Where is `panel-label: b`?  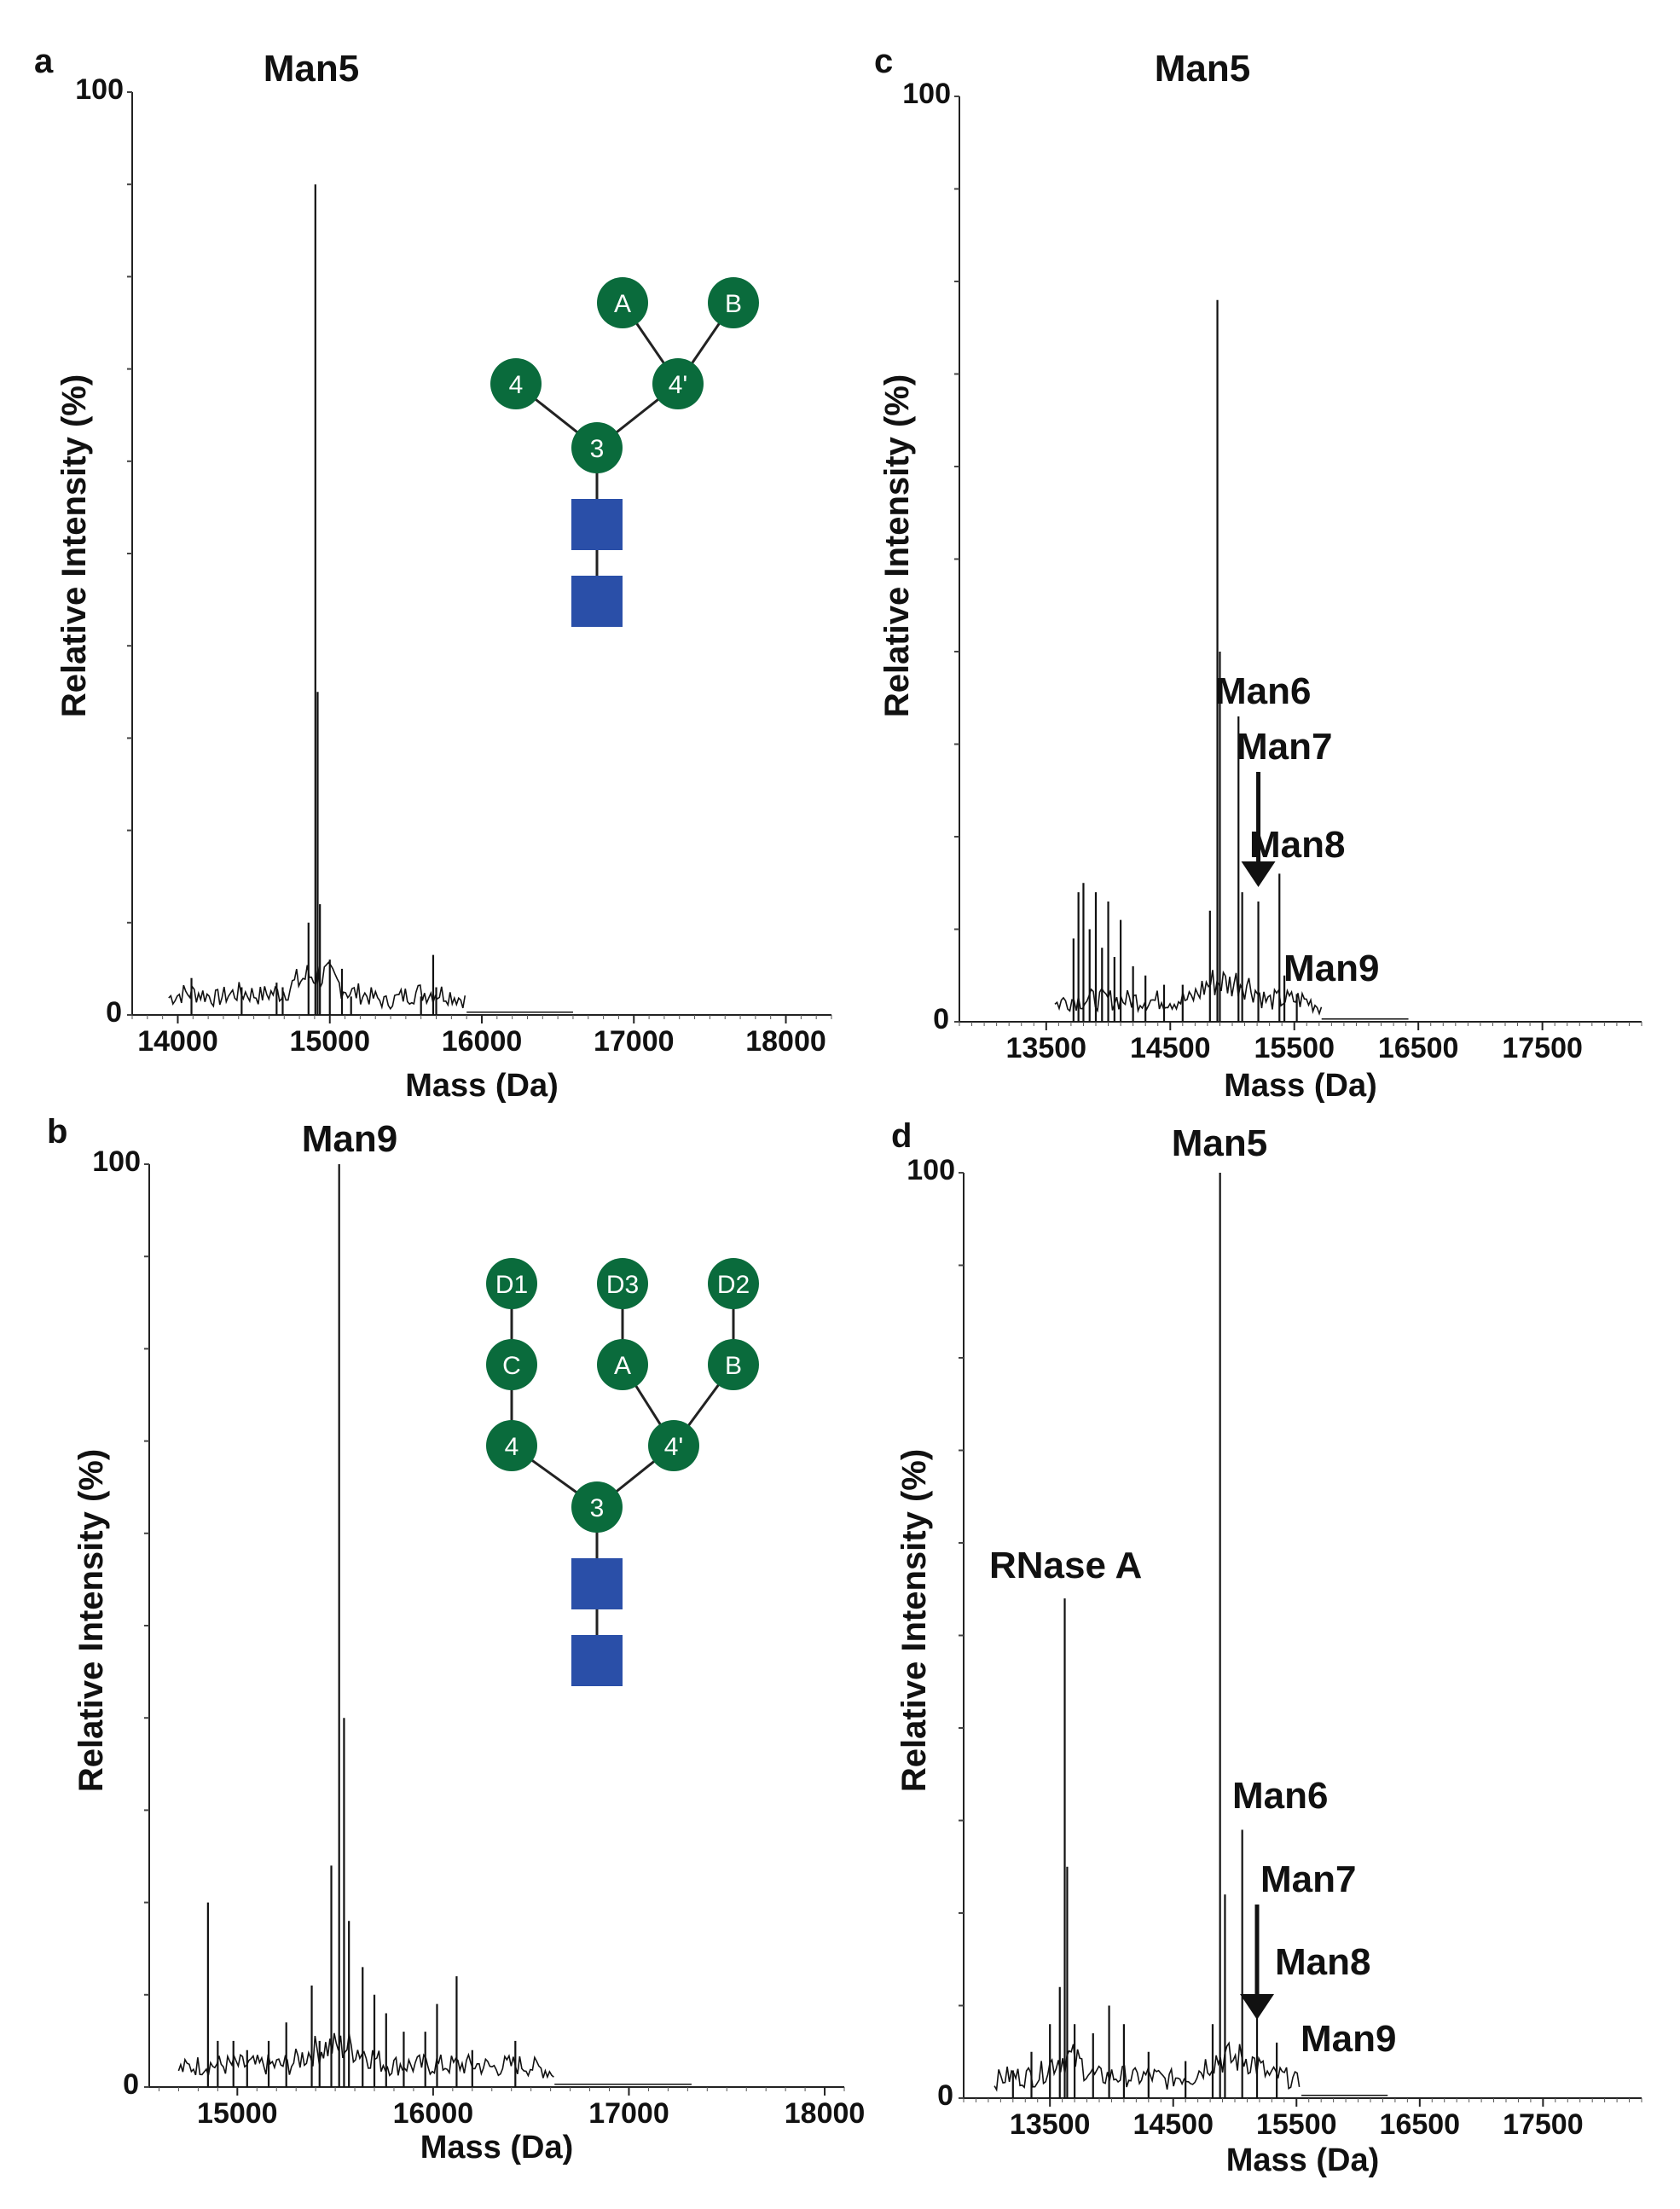
panel-label: b is located at coordinates (57, 1132).